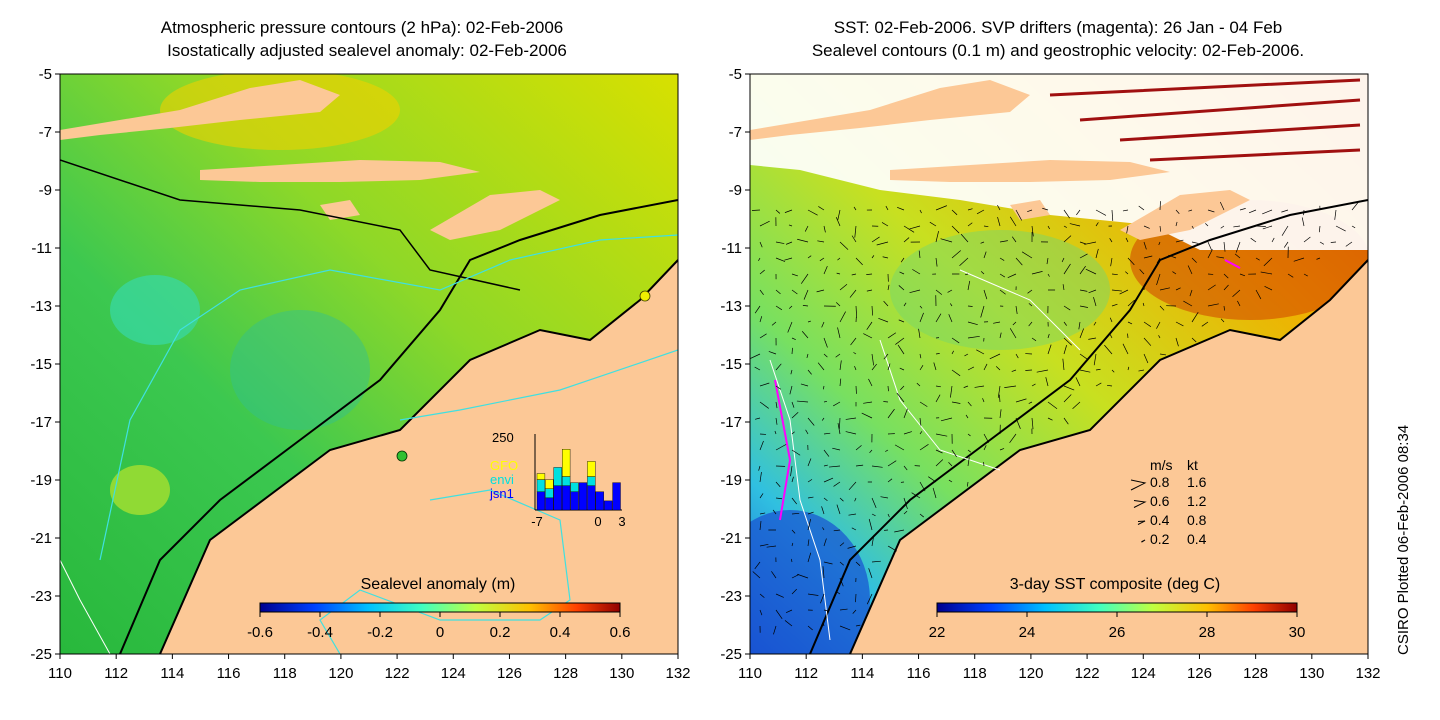 Image resolution: width=1440 pixels, height=720 pixels. Describe the element at coordinates (1161, 465) in the screenshot. I see `velocity-key-header-ms: m/s` at that location.